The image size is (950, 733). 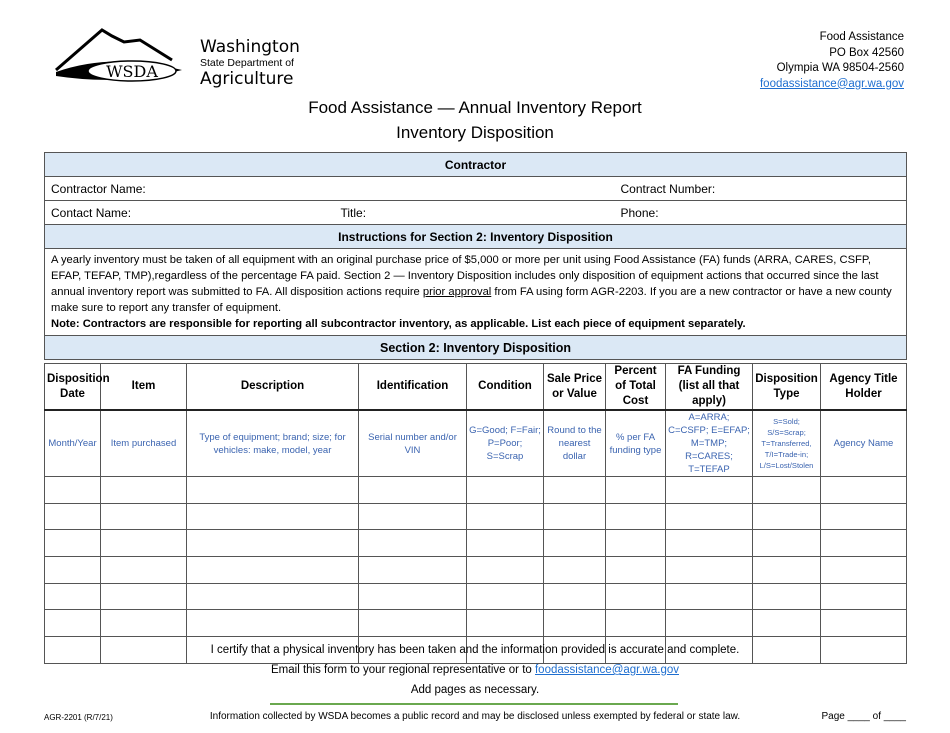 I want to click on green-divider, so click(x=474, y=704).